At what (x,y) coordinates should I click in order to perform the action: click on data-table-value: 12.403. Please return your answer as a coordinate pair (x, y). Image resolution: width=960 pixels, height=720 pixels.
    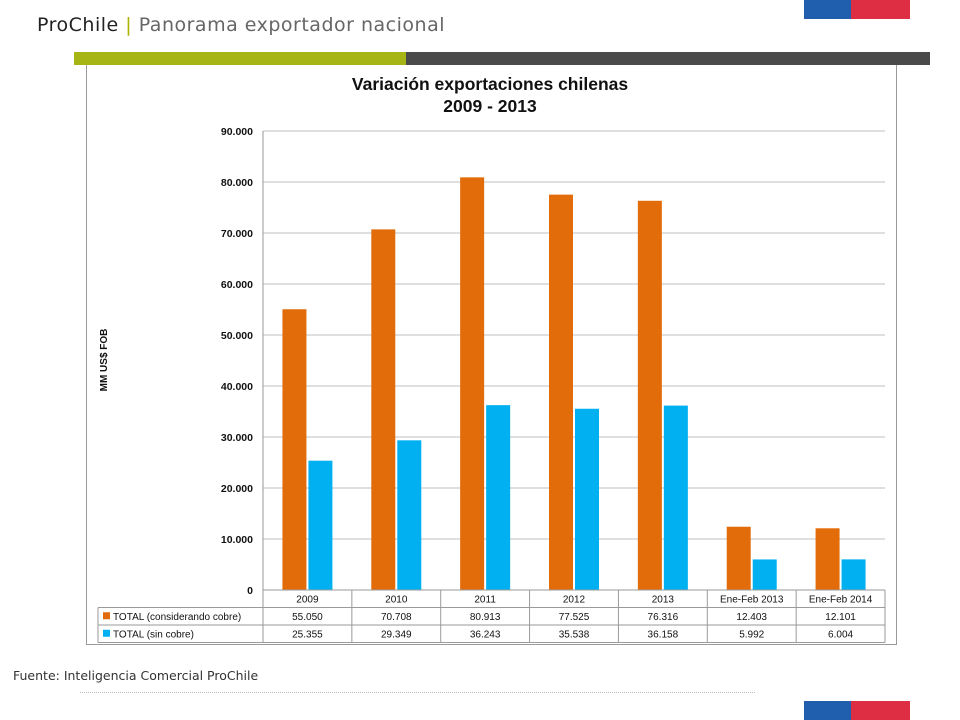
    Looking at the image, I should click on (751, 617).